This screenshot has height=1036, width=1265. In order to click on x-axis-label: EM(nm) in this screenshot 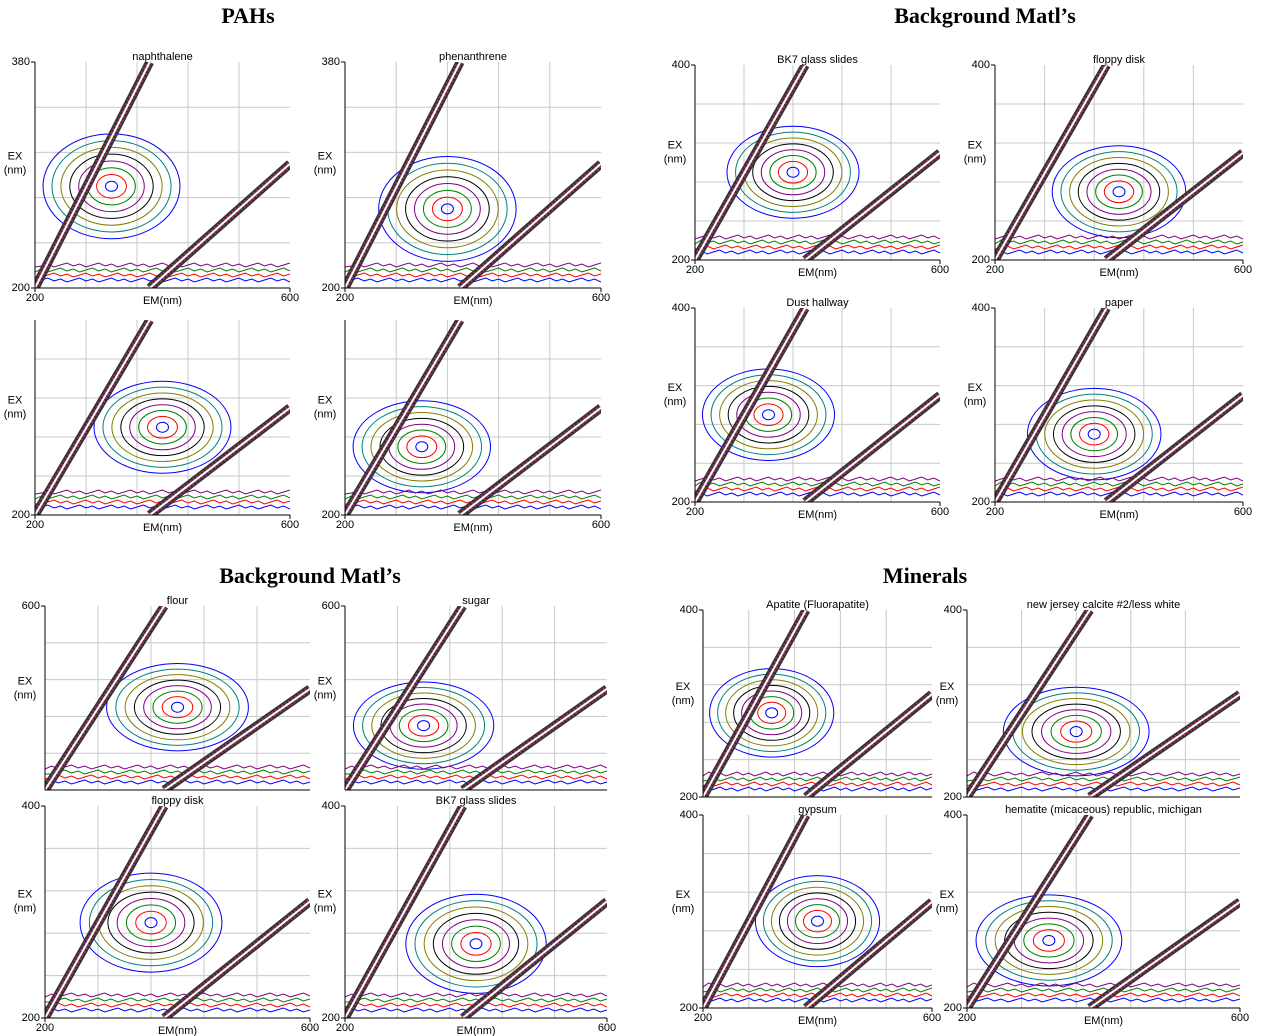, I will do `click(1118, 515)`.